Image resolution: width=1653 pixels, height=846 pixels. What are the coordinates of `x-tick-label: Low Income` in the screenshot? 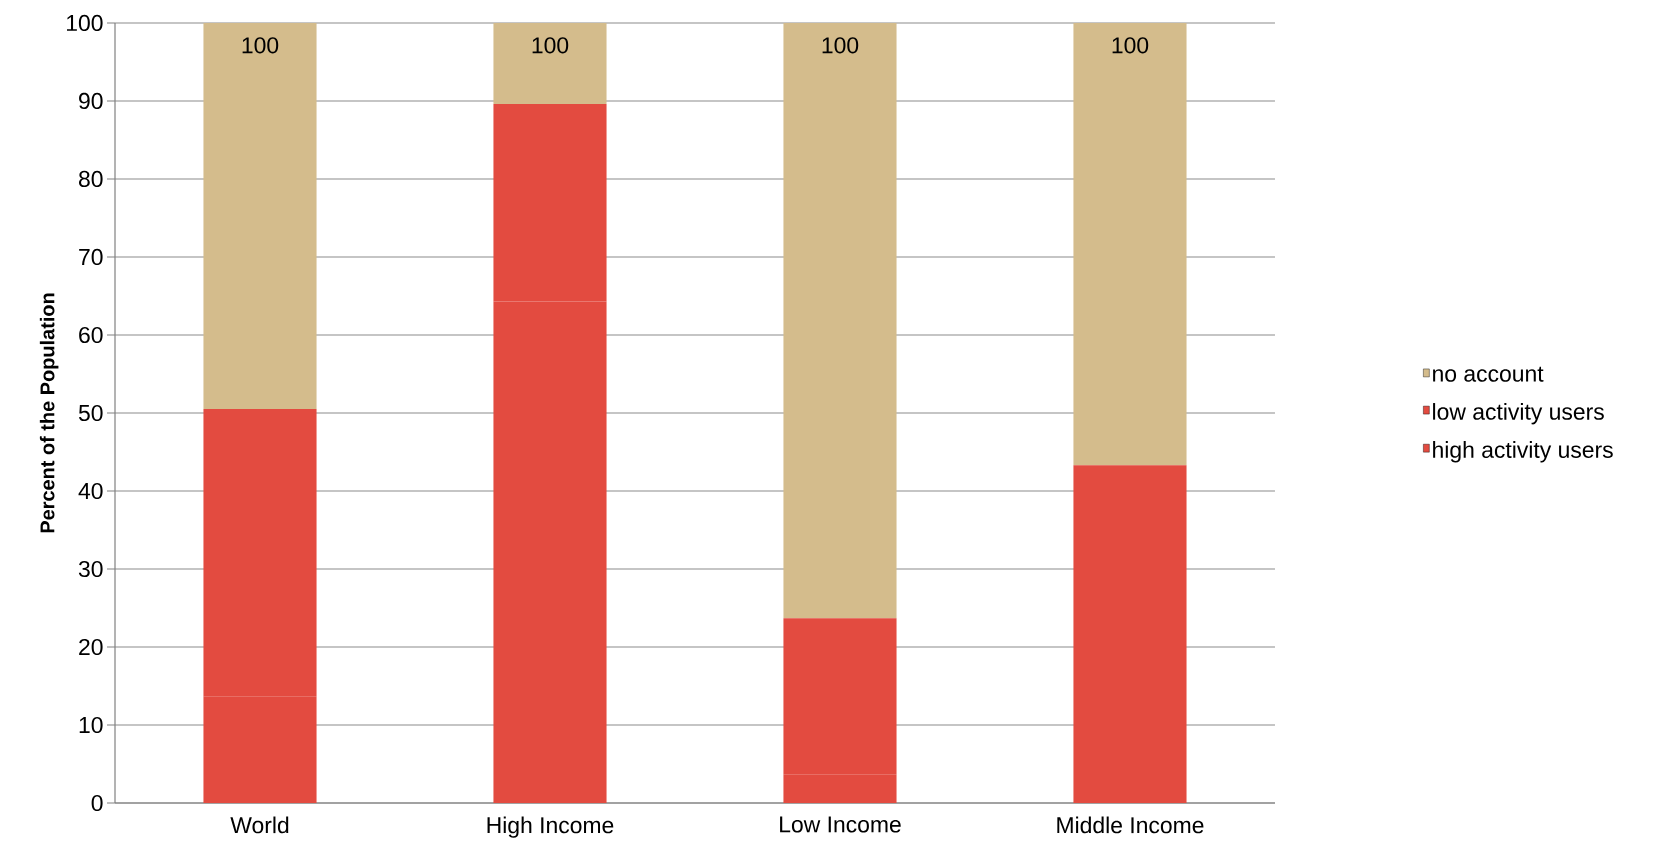 It's located at (840, 824).